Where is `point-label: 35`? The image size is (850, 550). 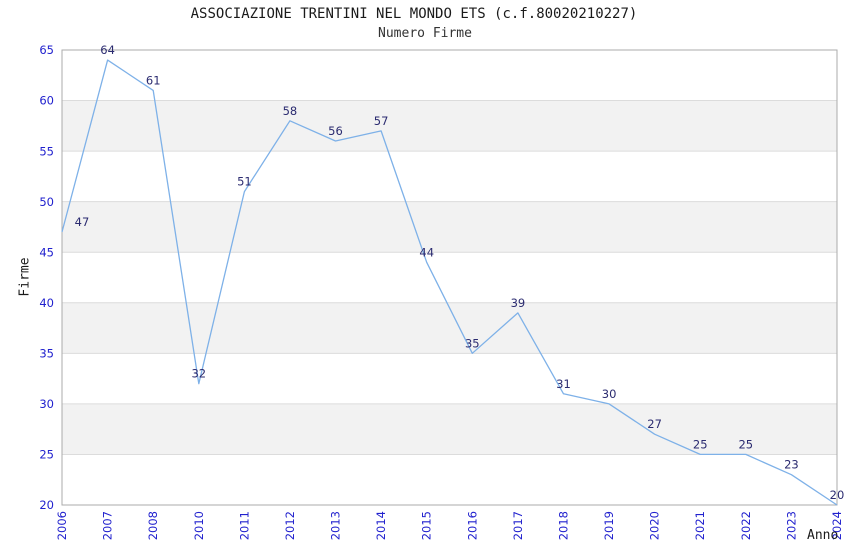
point-label: 35 is located at coordinates (472, 343).